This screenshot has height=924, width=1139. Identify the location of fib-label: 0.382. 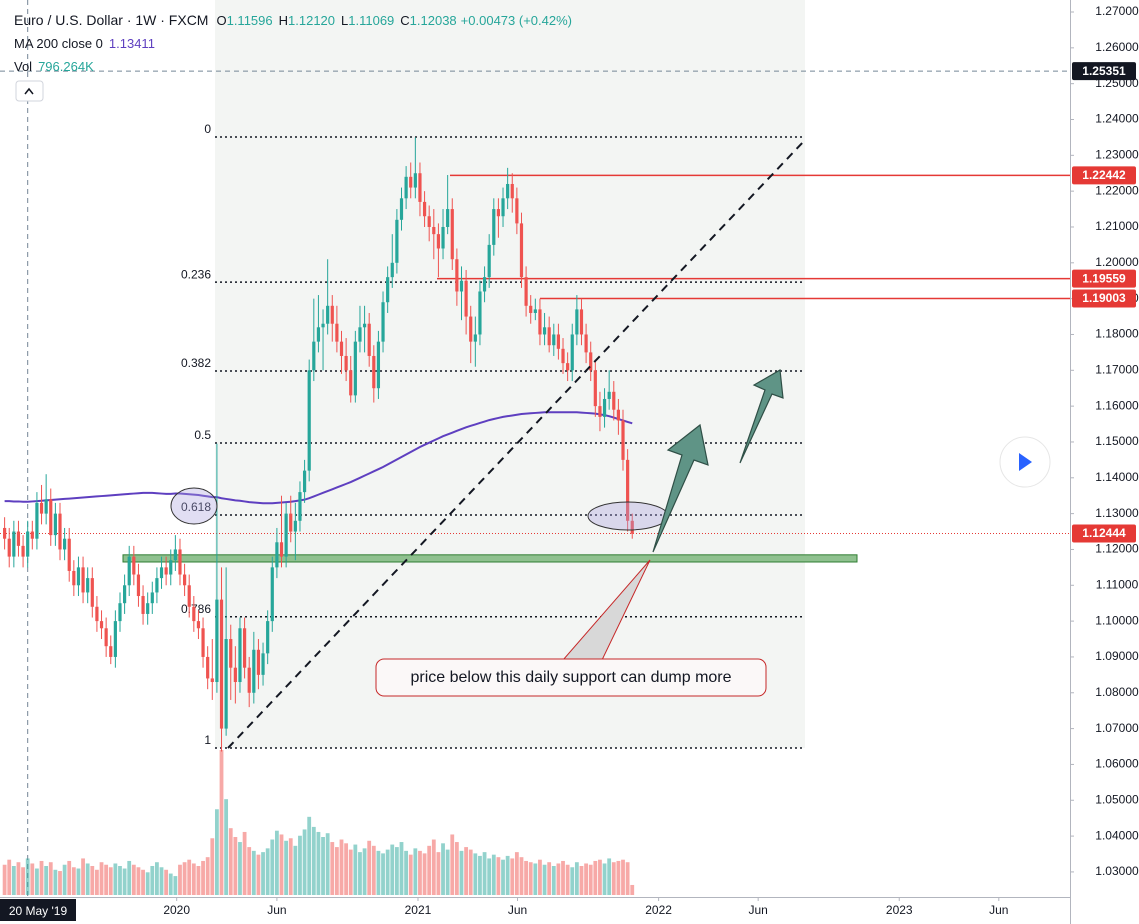
(196, 363).